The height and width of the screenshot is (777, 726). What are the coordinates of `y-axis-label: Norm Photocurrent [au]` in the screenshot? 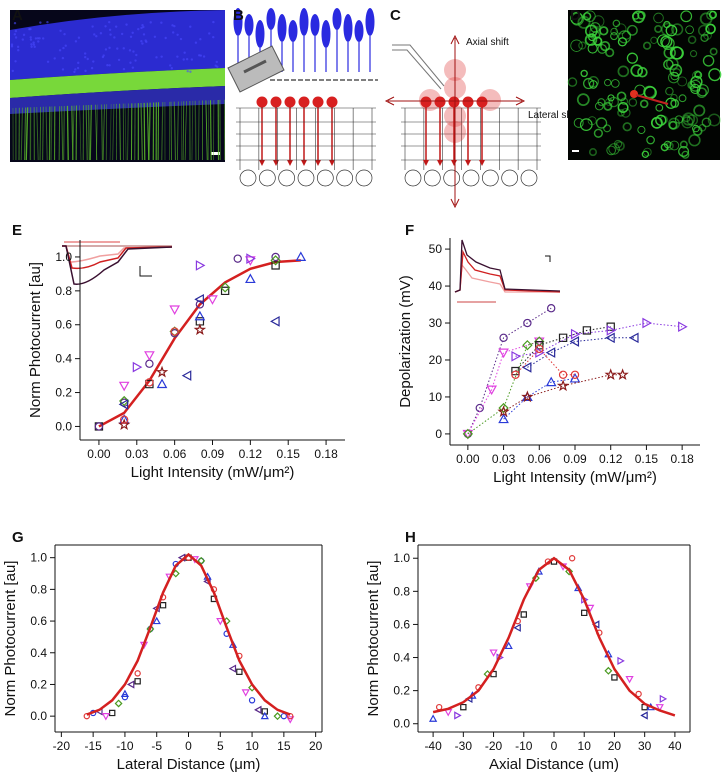 It's located at (373, 639).